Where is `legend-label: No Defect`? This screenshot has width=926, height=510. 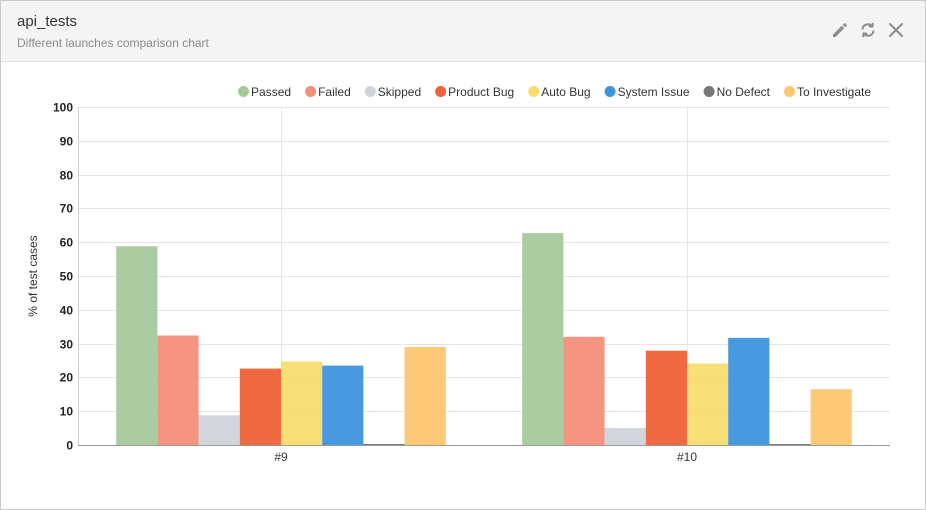
legend-label: No Defect is located at coordinates (744, 92).